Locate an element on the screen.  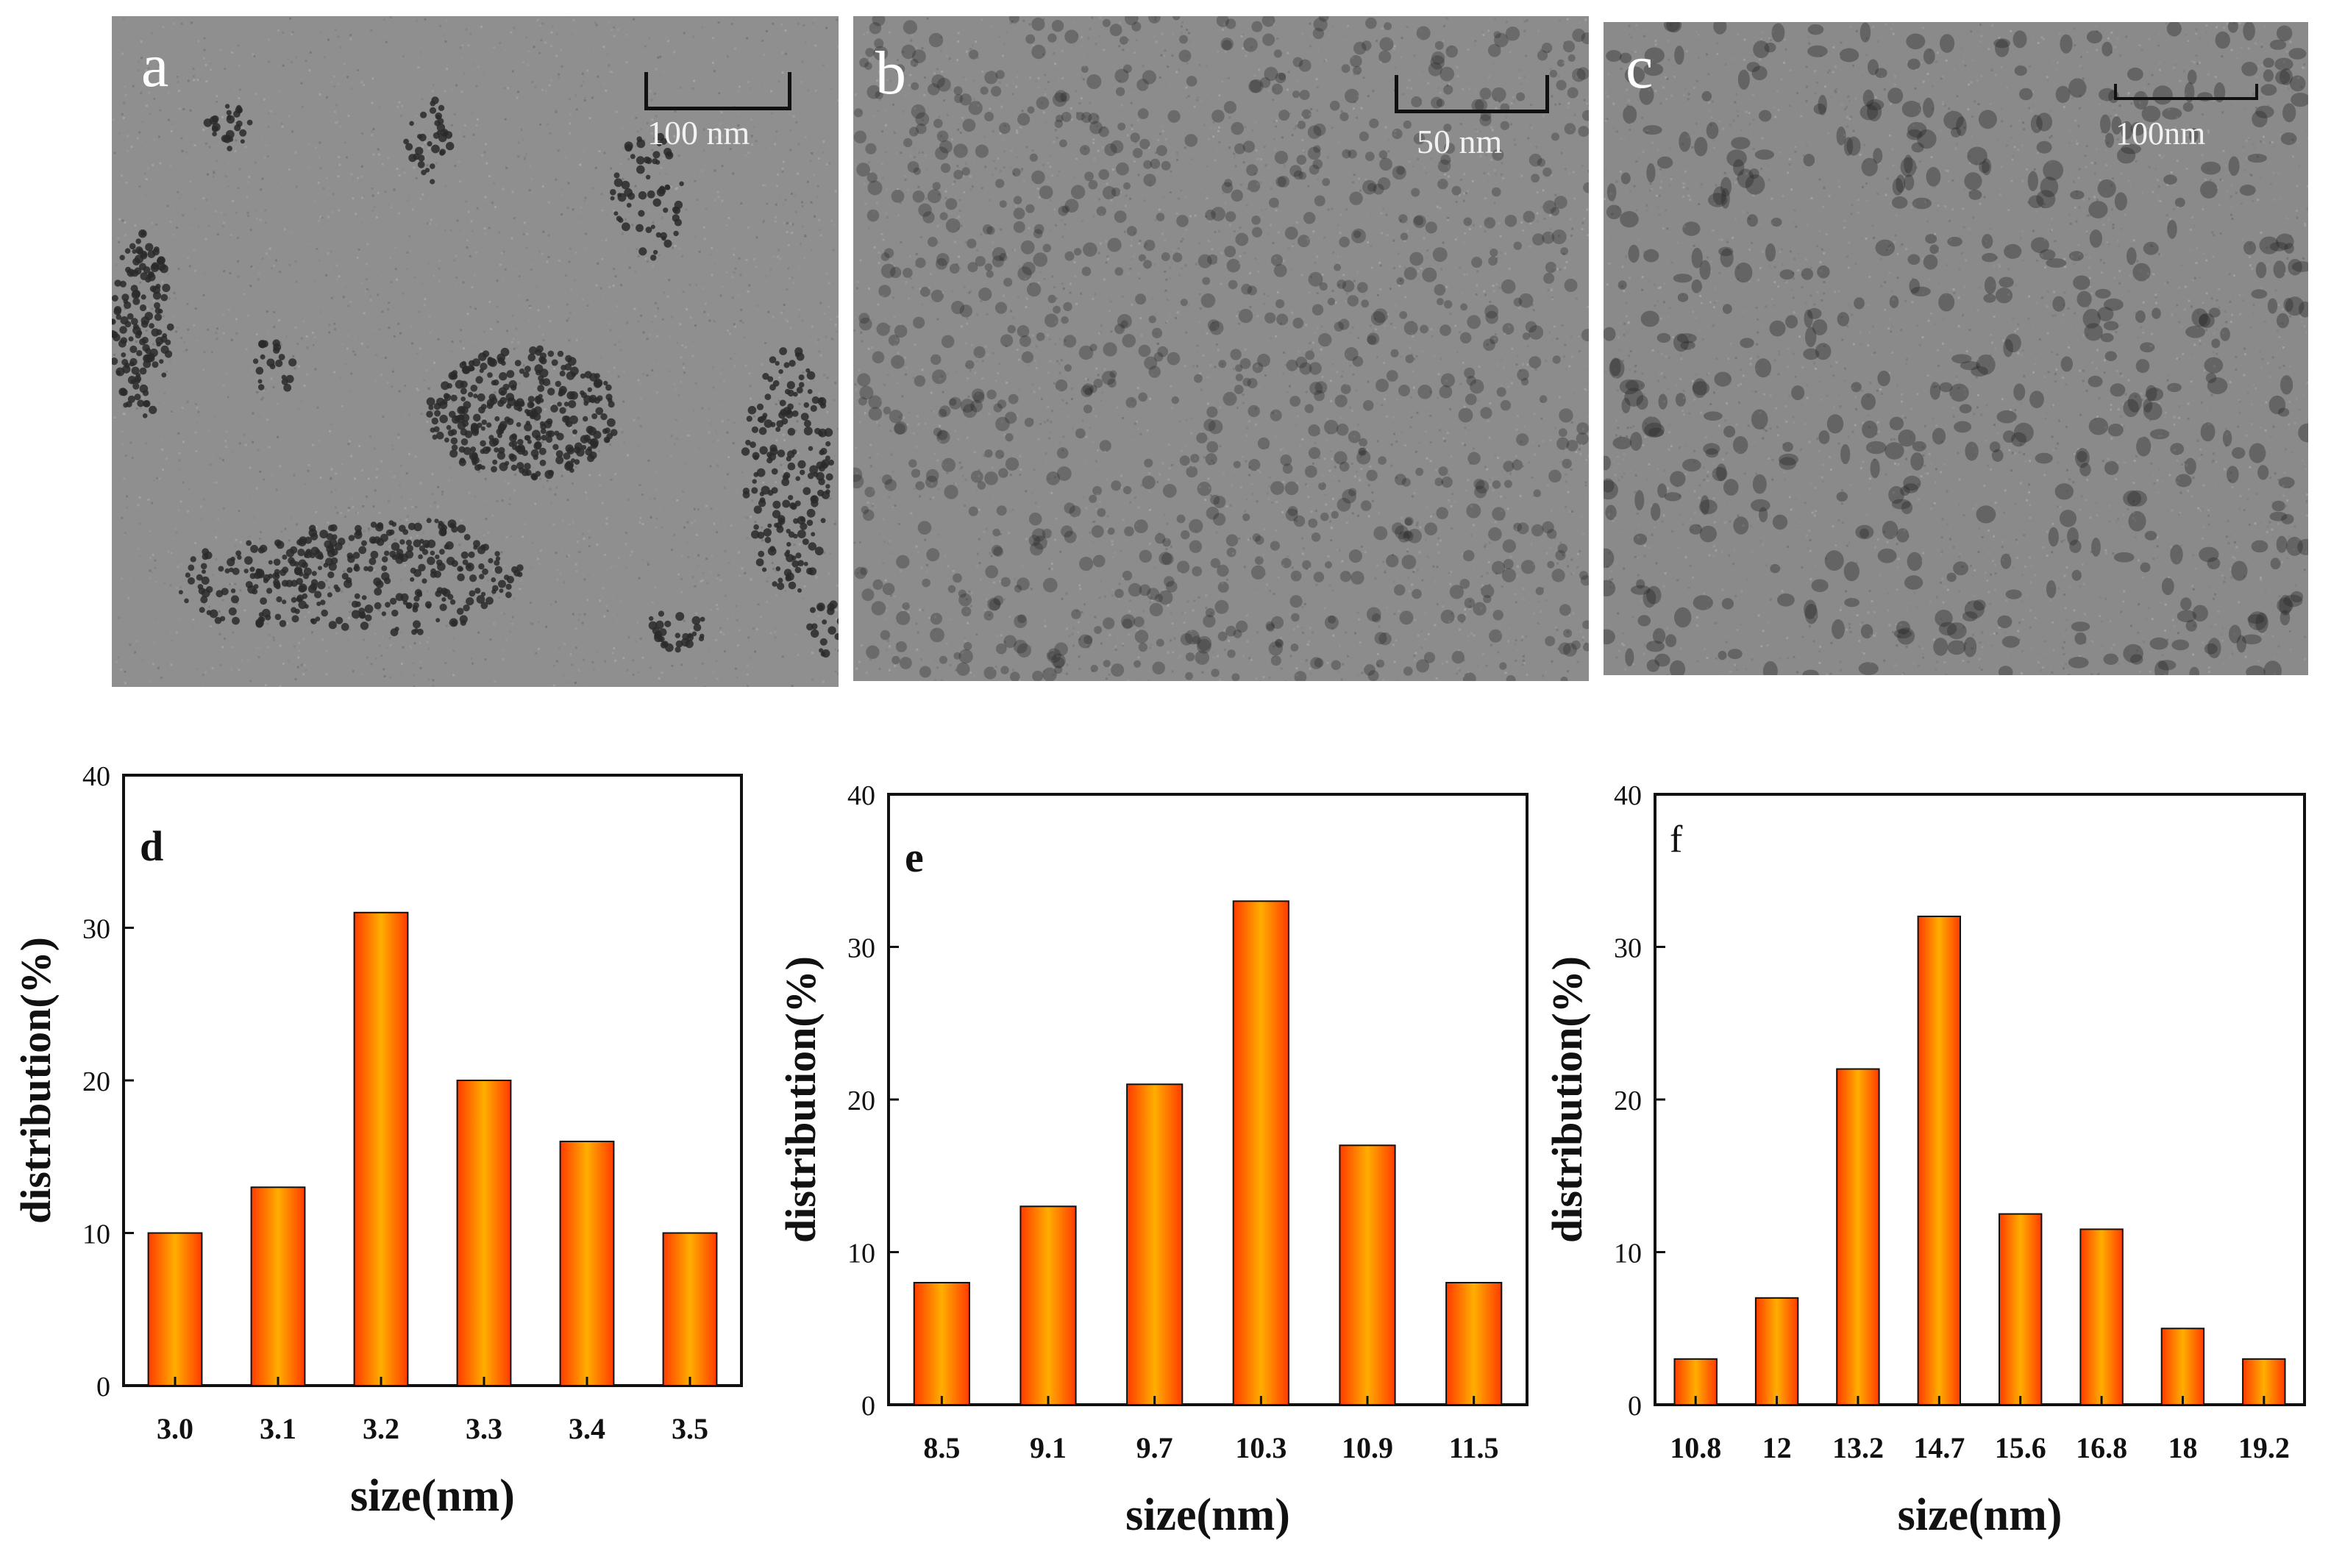
x-tick-label: 14.7 is located at coordinates (1939, 1447).